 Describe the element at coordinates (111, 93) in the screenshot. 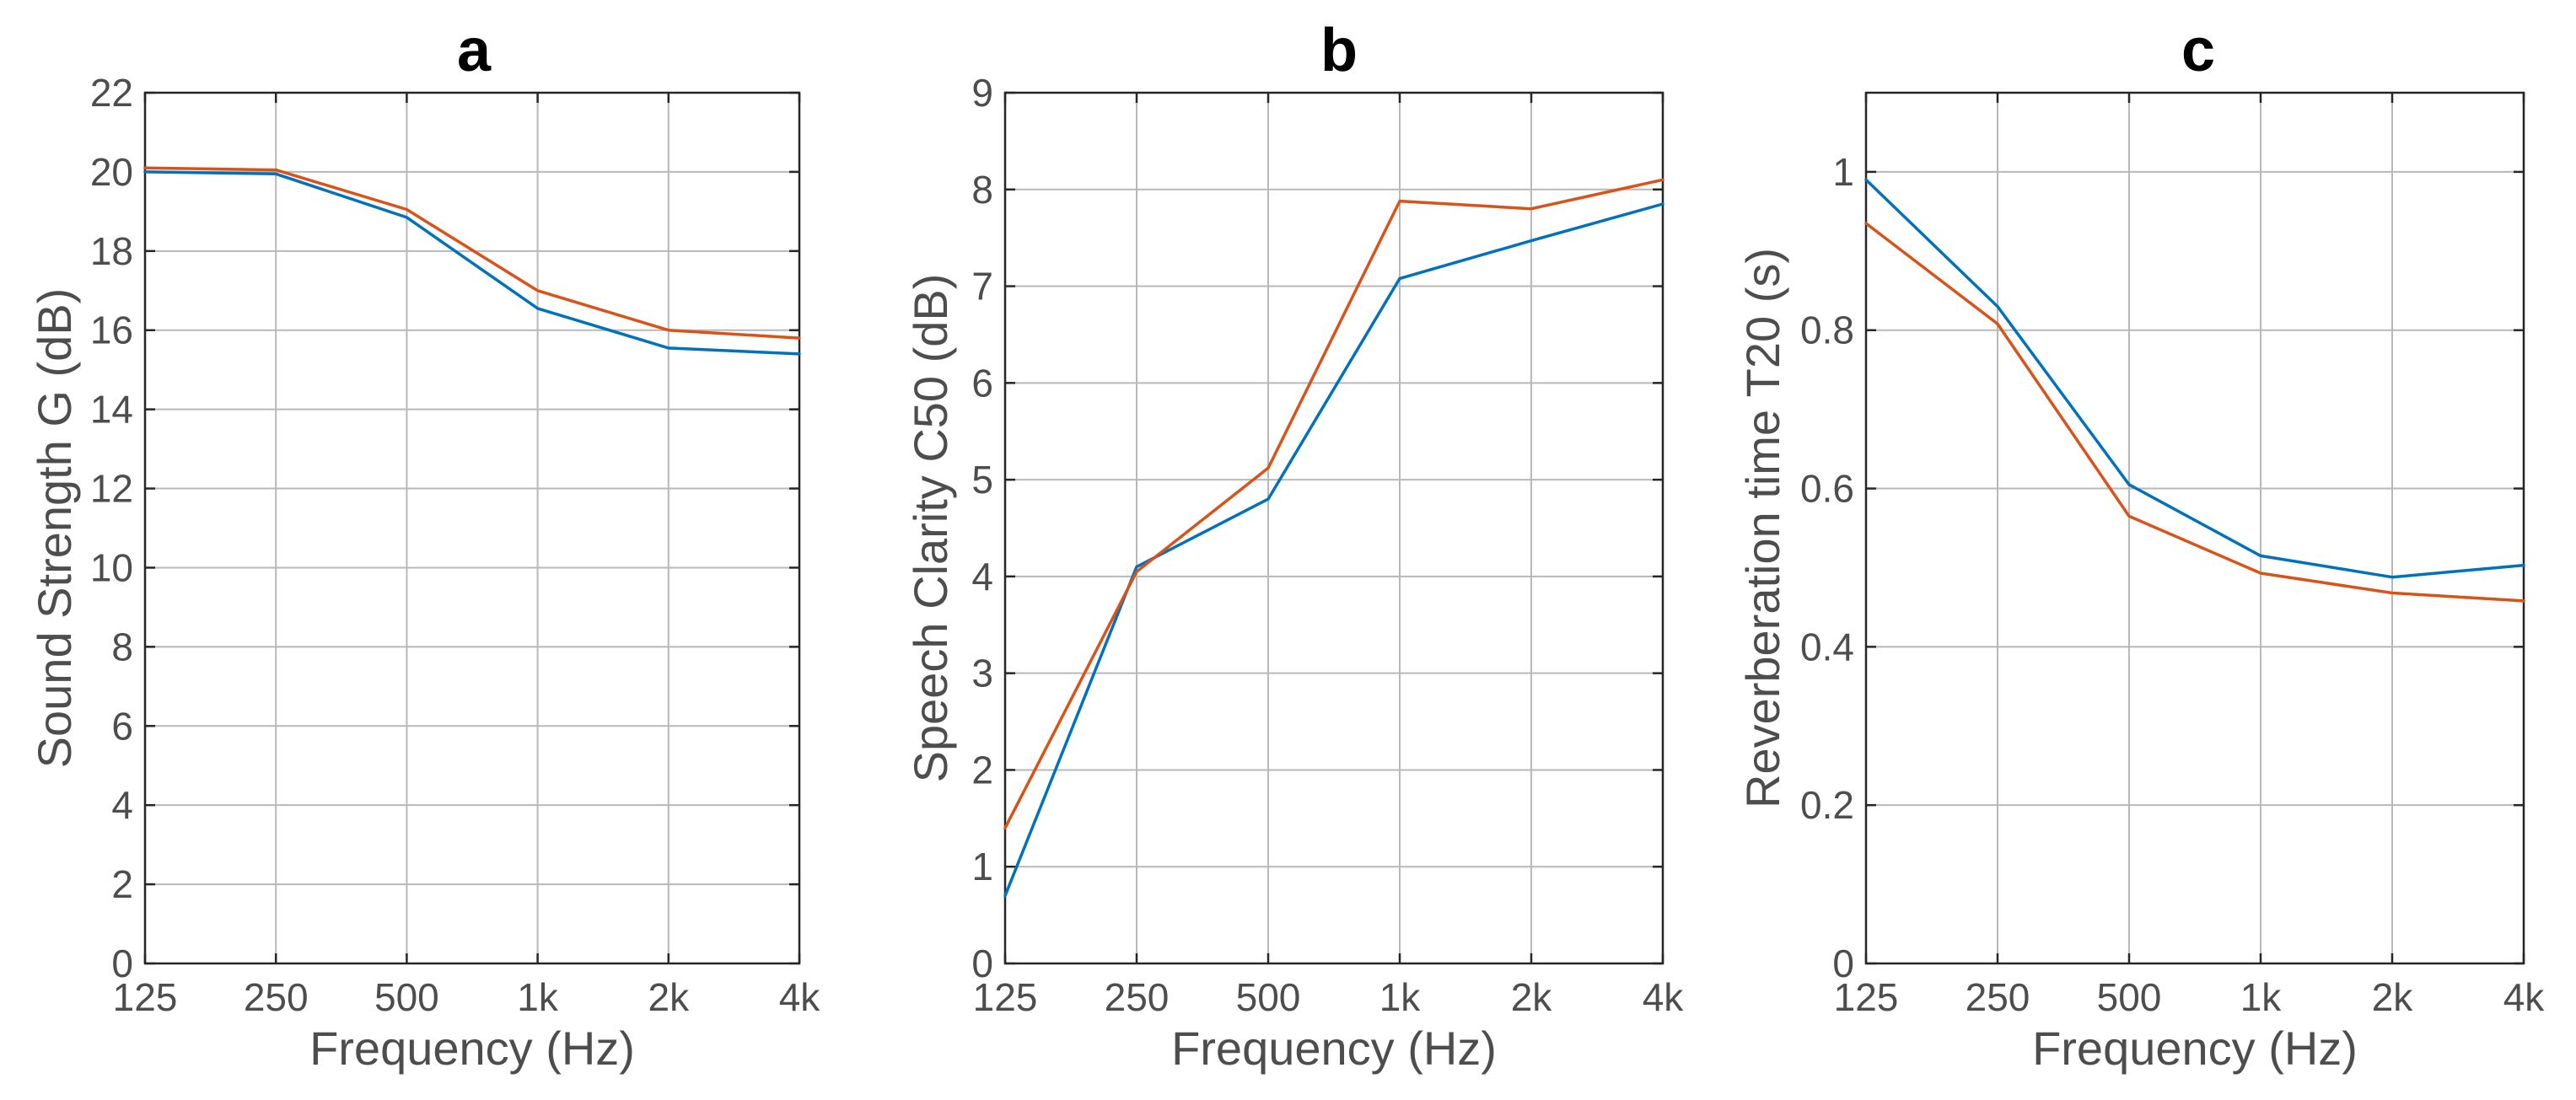

I see `y-tick-label: 22` at that location.